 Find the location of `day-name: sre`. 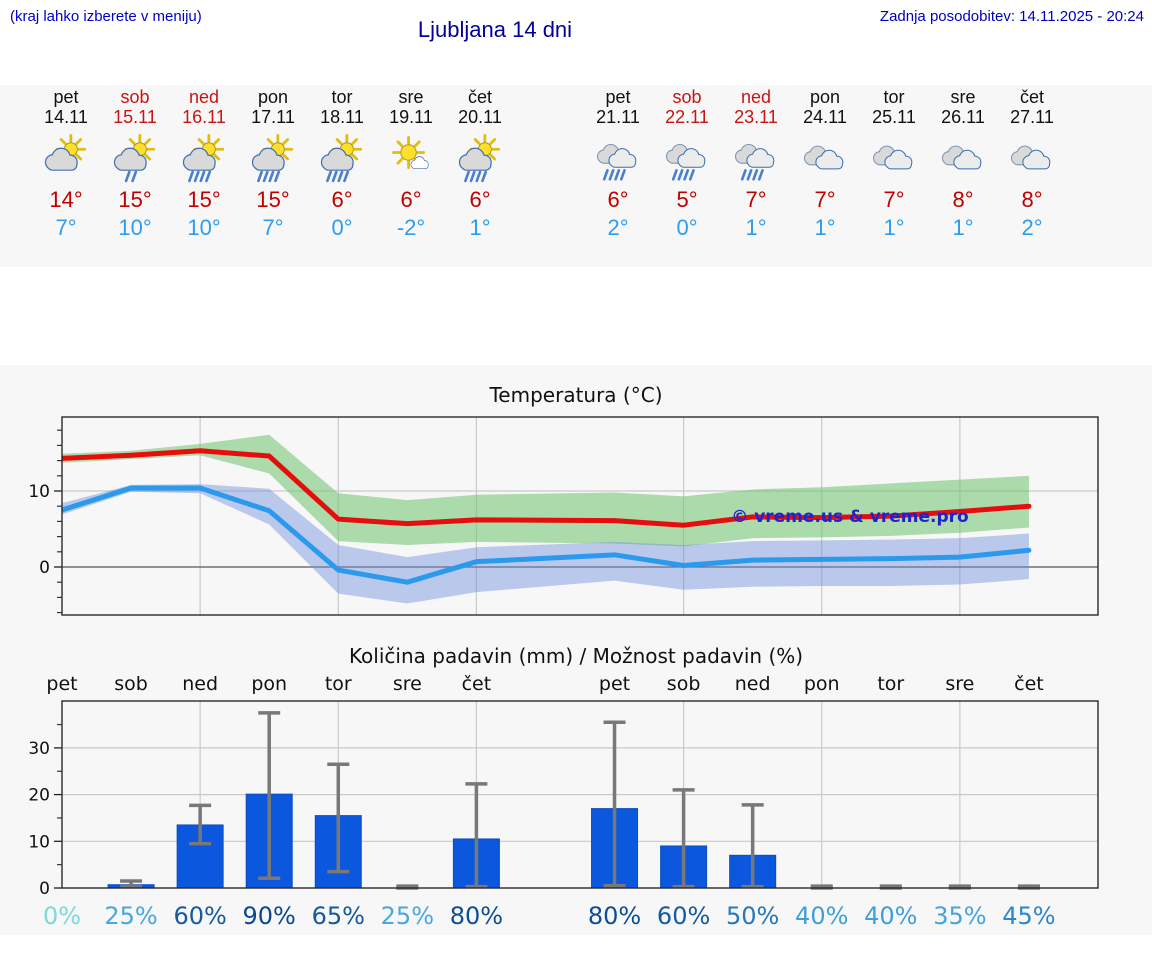

day-name: sre is located at coordinates (411, 97).